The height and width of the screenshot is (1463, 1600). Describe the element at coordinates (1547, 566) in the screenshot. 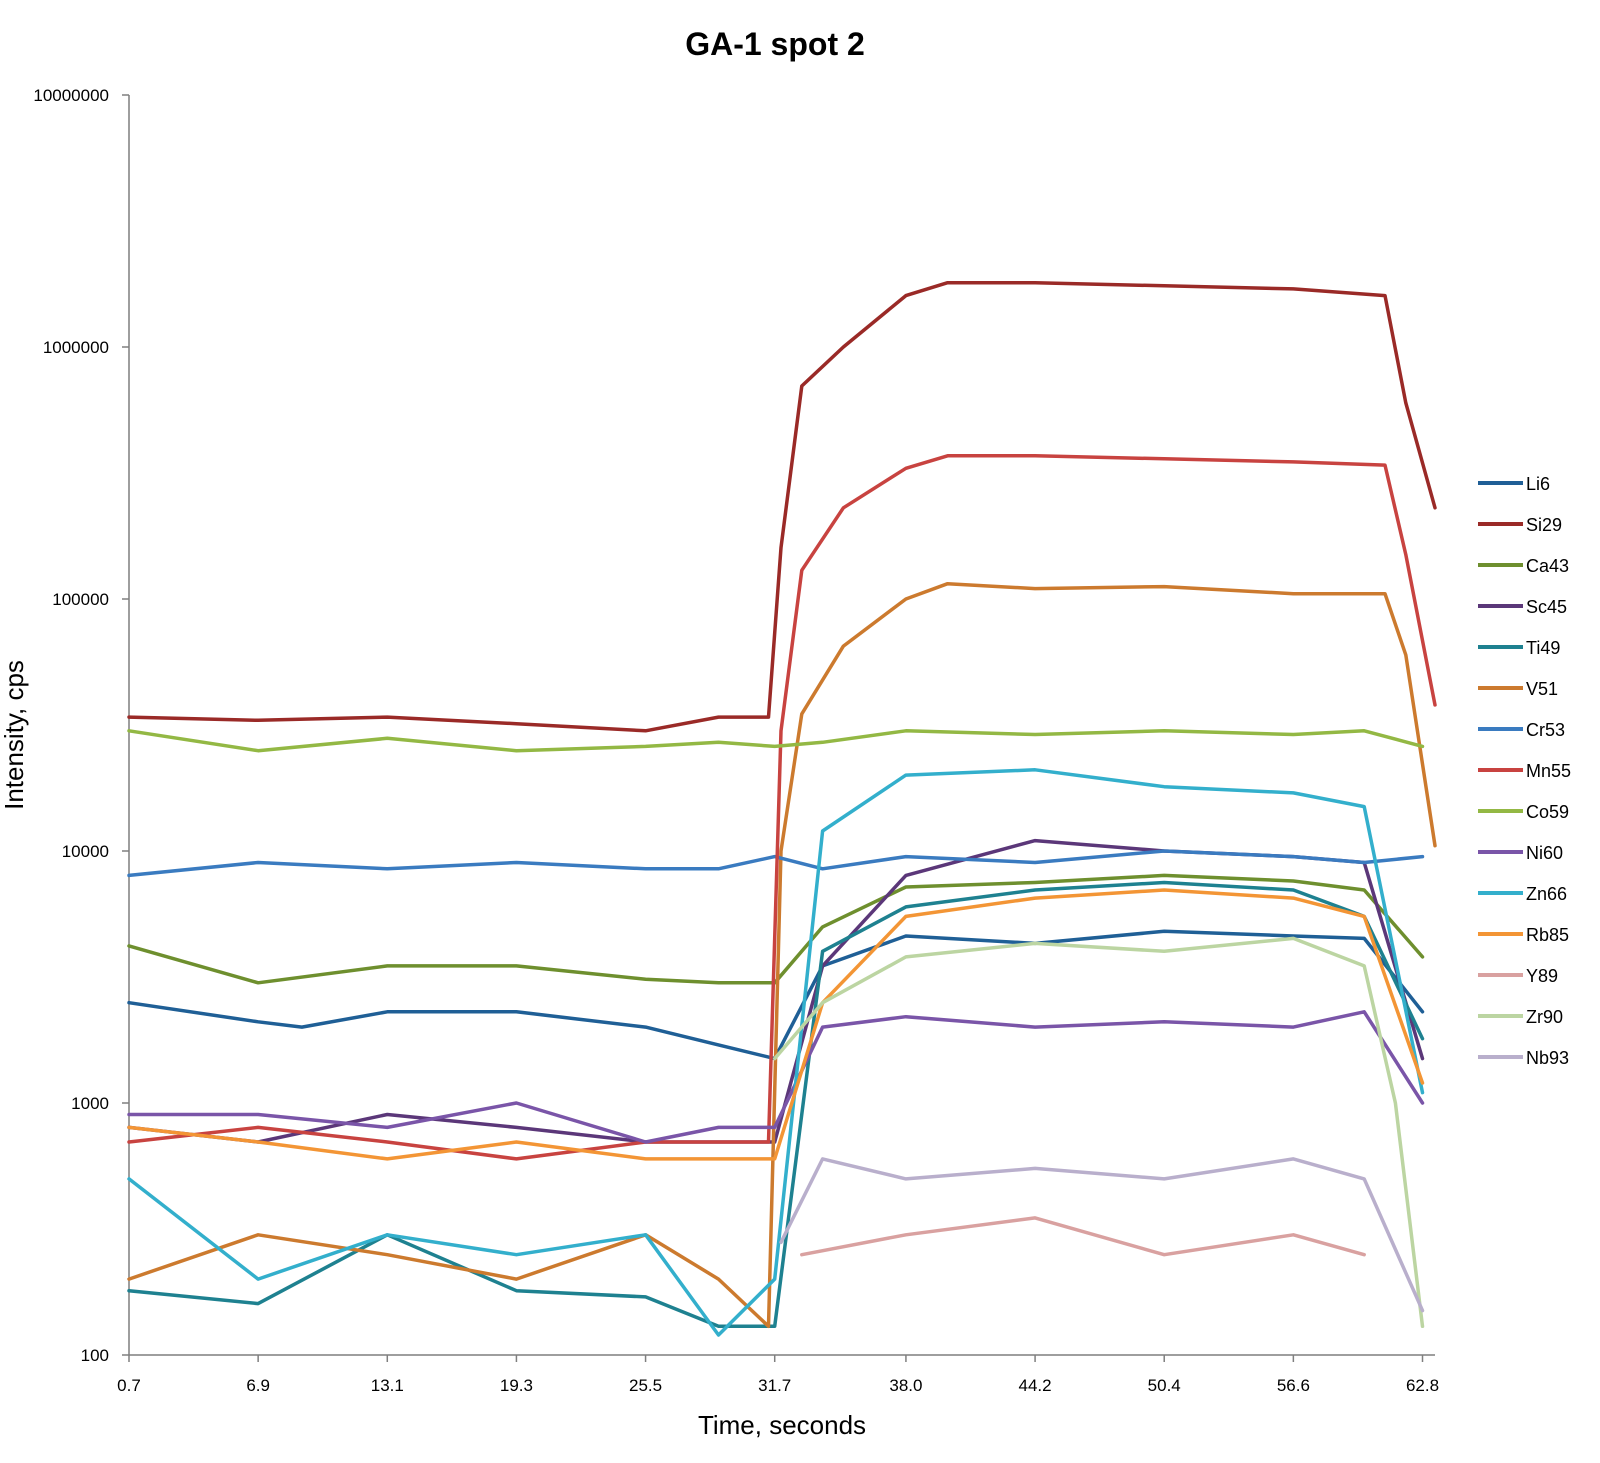

I see `legend-label-ca43: Ca43` at that location.